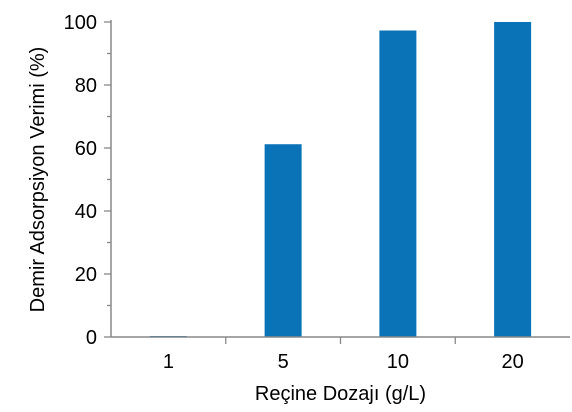 This screenshot has width=572, height=412. What do you see at coordinates (340, 394) in the screenshot?
I see `x-axis-title: Reçine Dozajı (g/L)` at bounding box center [340, 394].